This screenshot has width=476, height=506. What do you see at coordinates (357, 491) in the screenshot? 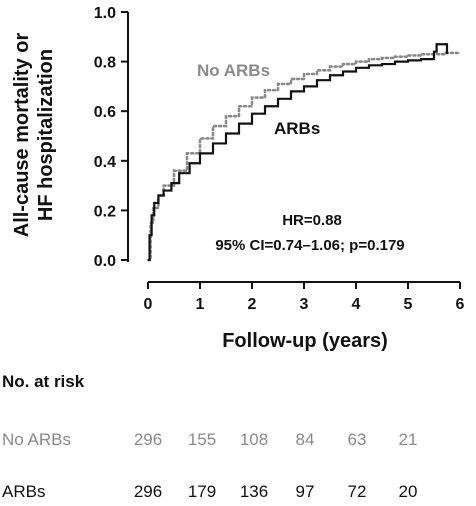
I see `risk-cell: 72` at bounding box center [357, 491].